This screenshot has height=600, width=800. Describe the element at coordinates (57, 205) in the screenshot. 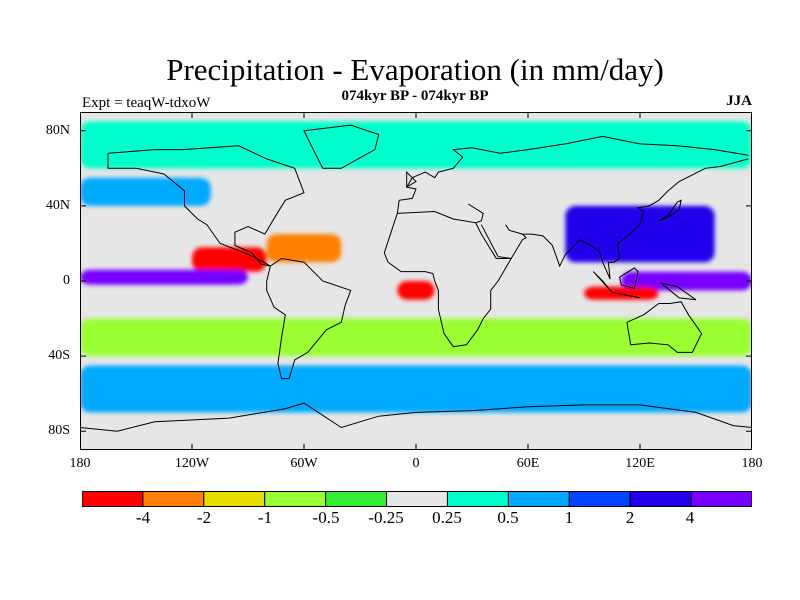

I see `lat-label-40n: 40N` at that location.